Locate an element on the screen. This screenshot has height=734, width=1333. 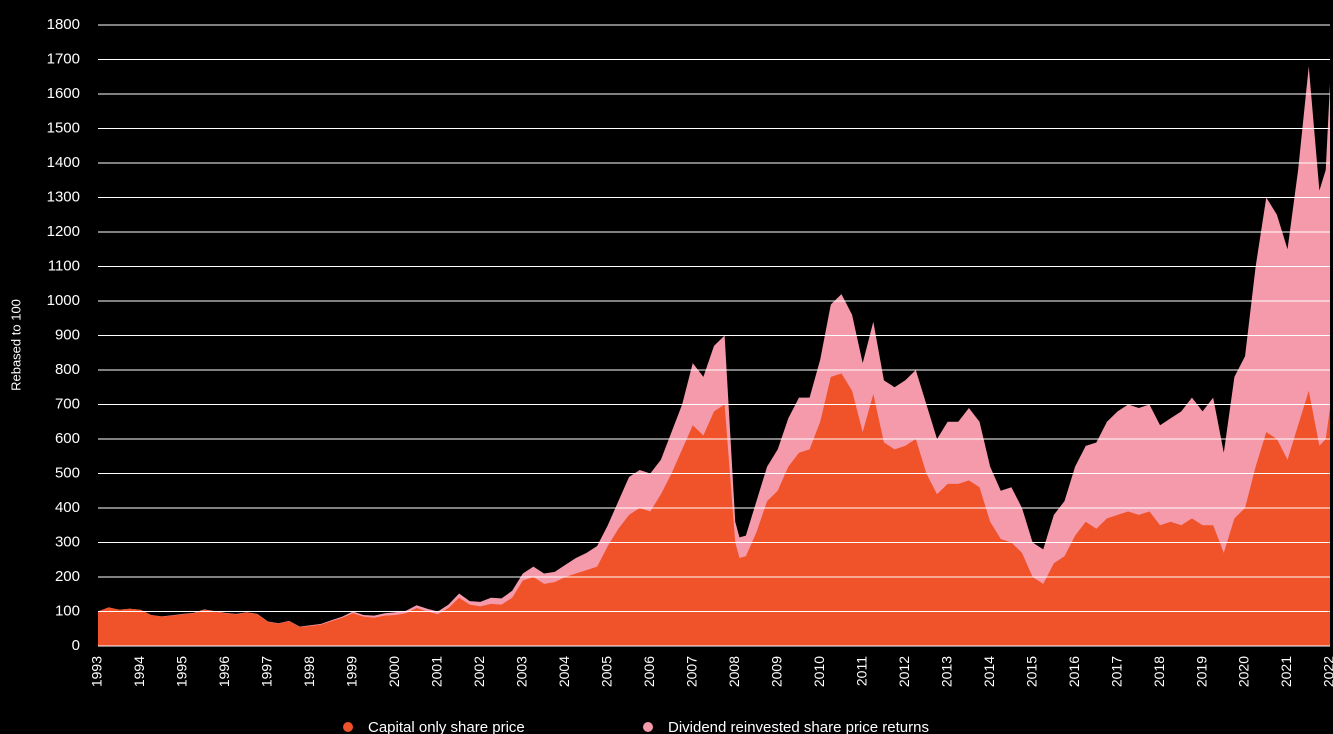
x-tick-label: 2001 is located at coordinates (437, 671).